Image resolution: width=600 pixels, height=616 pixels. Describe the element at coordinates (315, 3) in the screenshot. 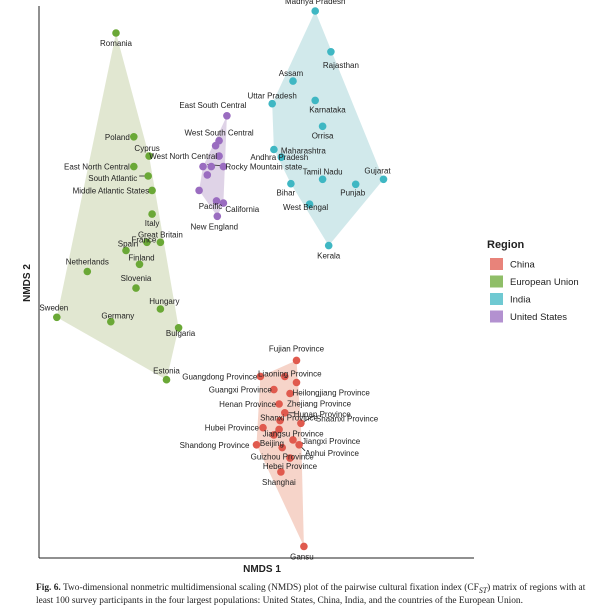

I see `label-madhya-pradesh: Madhya Pradesh` at that location.